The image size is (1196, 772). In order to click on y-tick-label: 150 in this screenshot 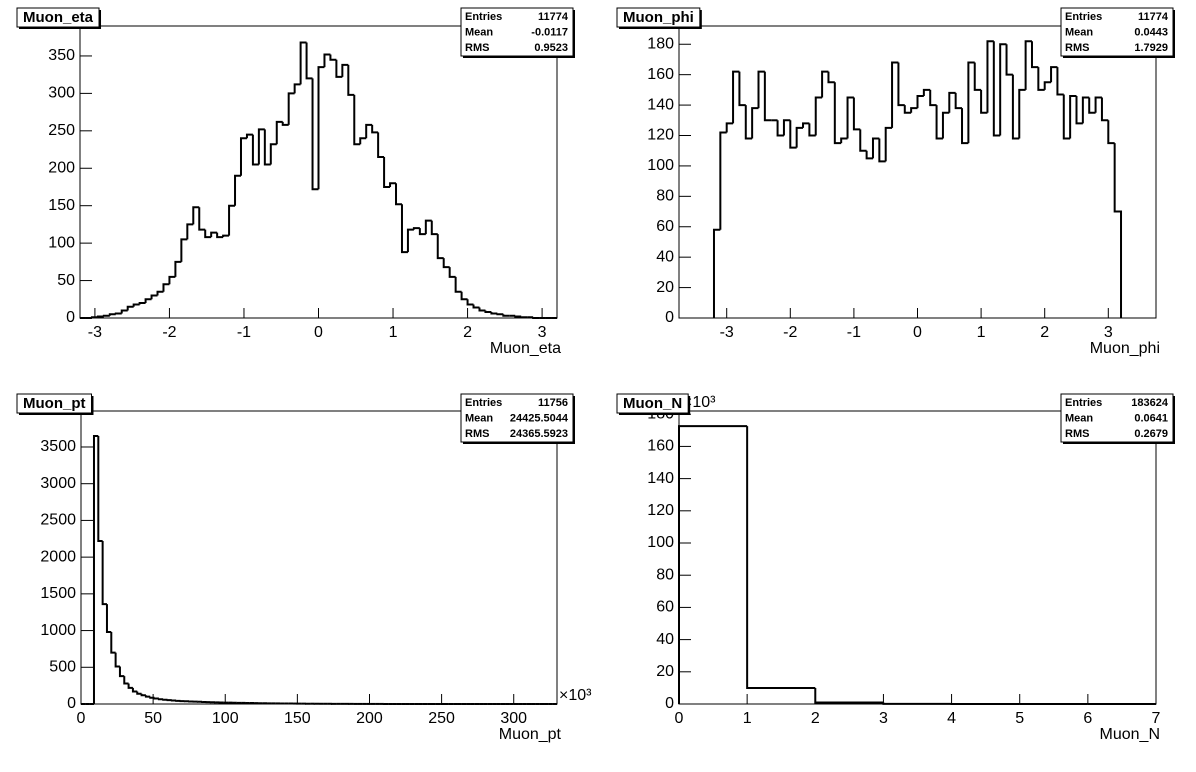, I will do `click(61, 205)`.